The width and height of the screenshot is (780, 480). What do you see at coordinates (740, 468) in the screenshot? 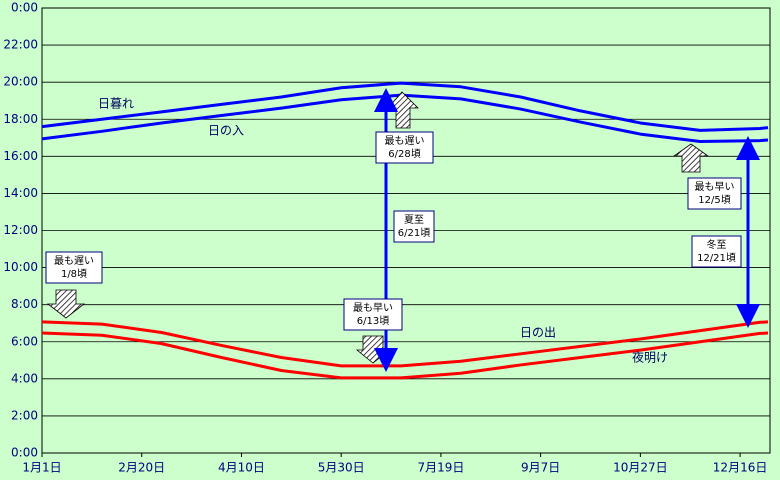
I see `x-tick-label: 12月16日` at bounding box center [740, 468].